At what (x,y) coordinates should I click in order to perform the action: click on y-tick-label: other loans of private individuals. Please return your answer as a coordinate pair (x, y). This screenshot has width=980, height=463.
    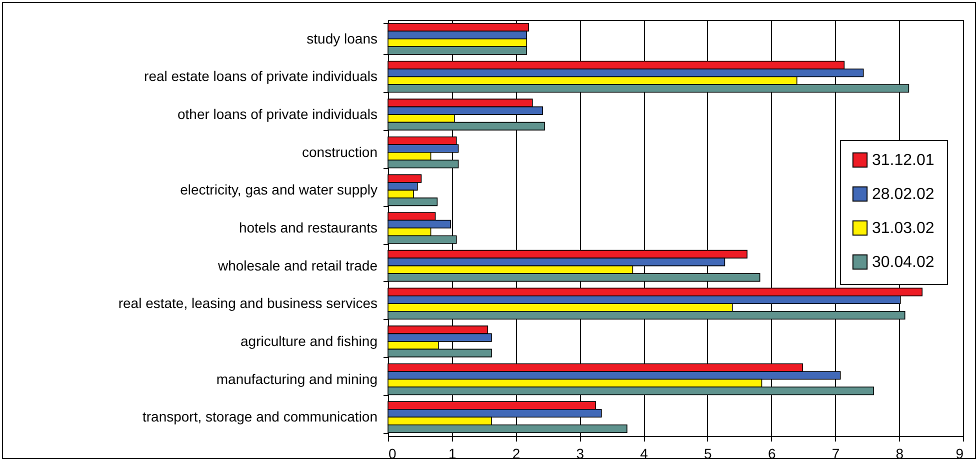
    Looking at the image, I should click on (277, 114).